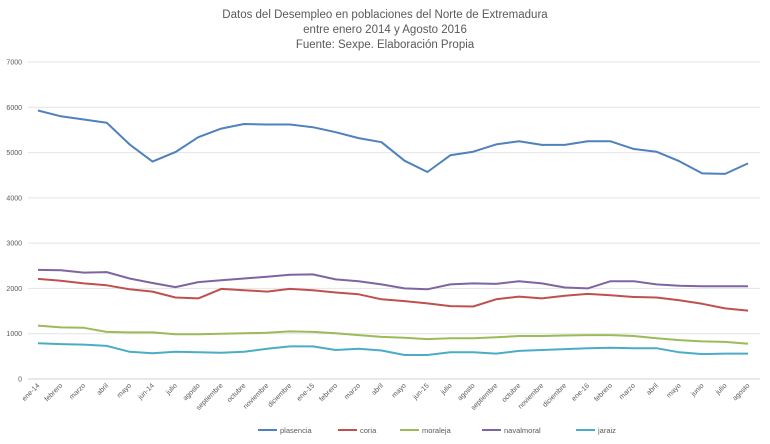  Describe the element at coordinates (14, 289) in the screenshot. I see `y-tick-label: 2000` at that location.